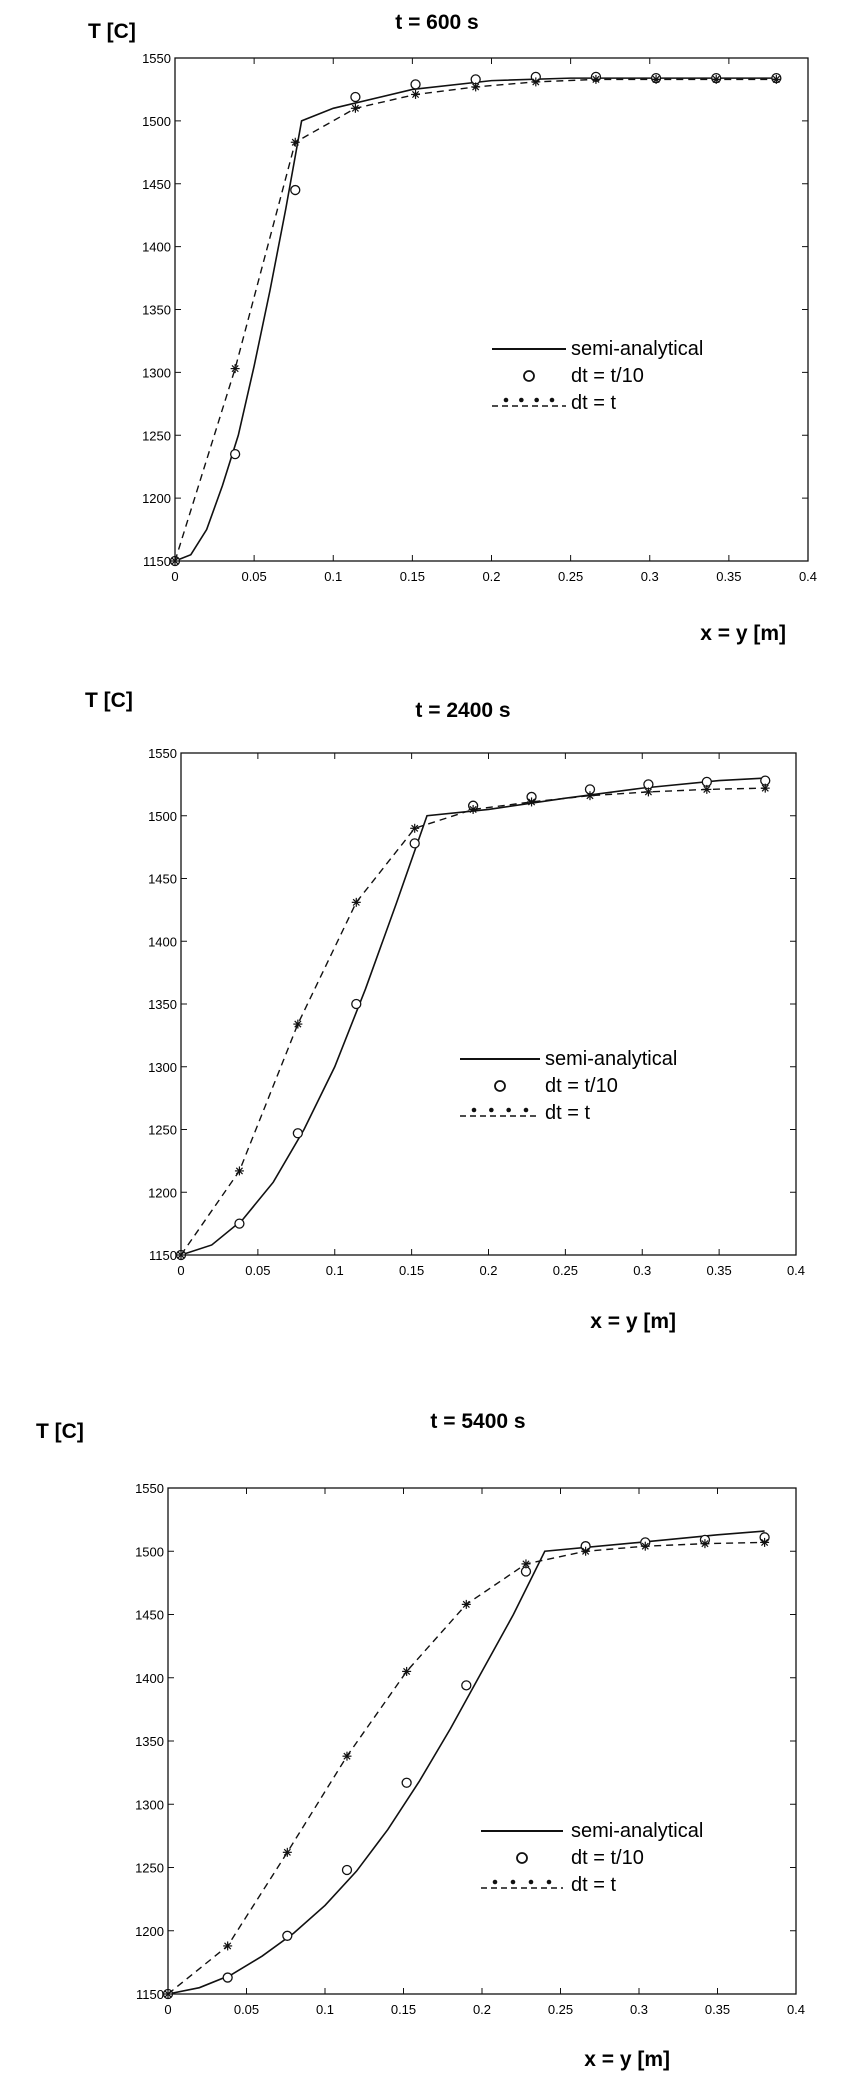 This screenshot has height=2079, width=850. I want to click on x-tick-label: 0.35, so click(718, 1270).